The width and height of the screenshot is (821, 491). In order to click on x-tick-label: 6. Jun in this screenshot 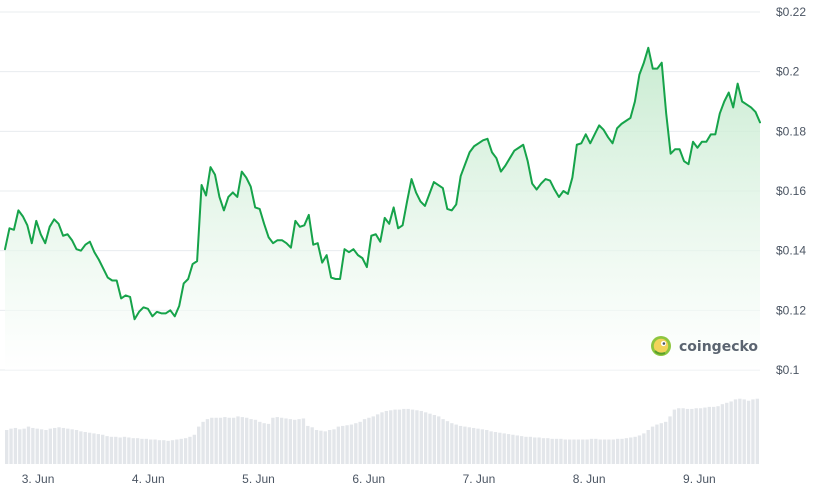, I will do `click(368, 479)`.